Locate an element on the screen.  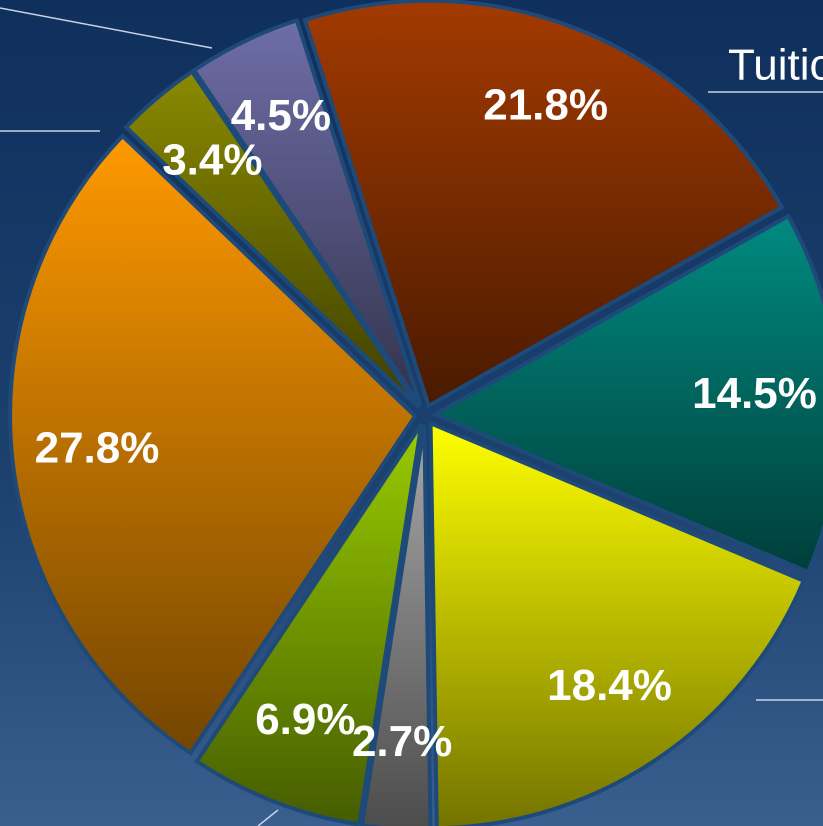
data-label: 27.8% is located at coordinates (97, 448).